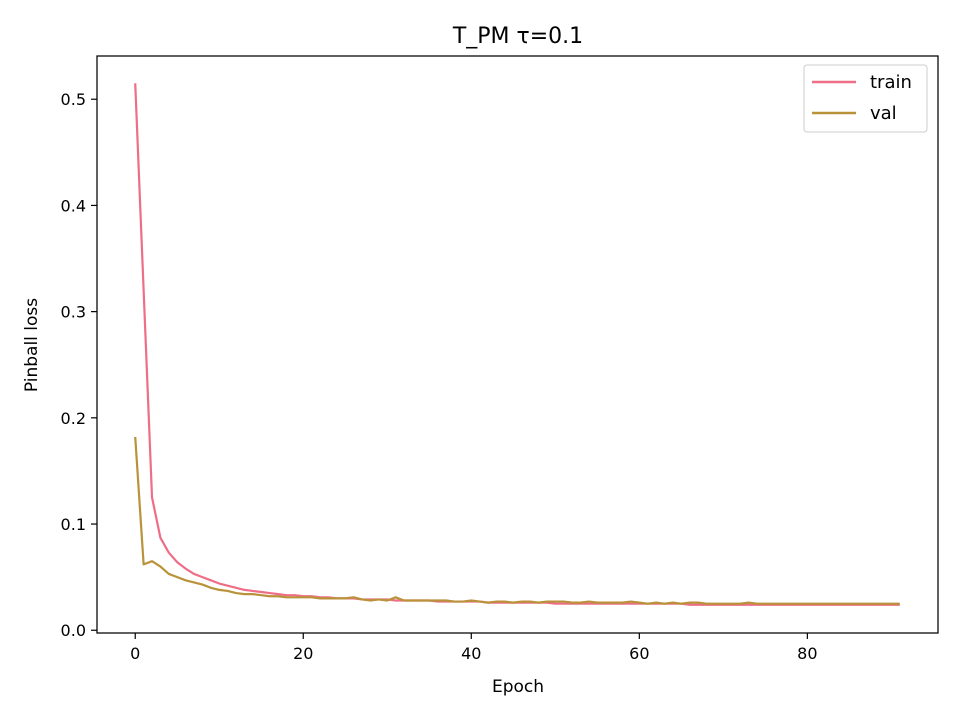 The image size is (960, 720). I want to click on y-tick-label: 0.5, so click(73, 99).